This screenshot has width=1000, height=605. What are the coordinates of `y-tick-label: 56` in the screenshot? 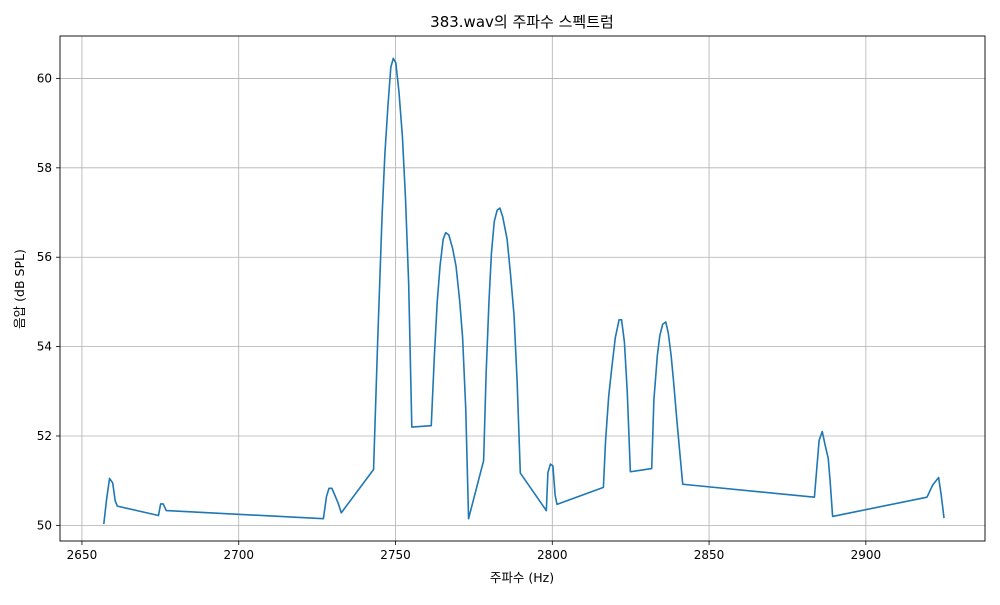 It's located at (44, 257).